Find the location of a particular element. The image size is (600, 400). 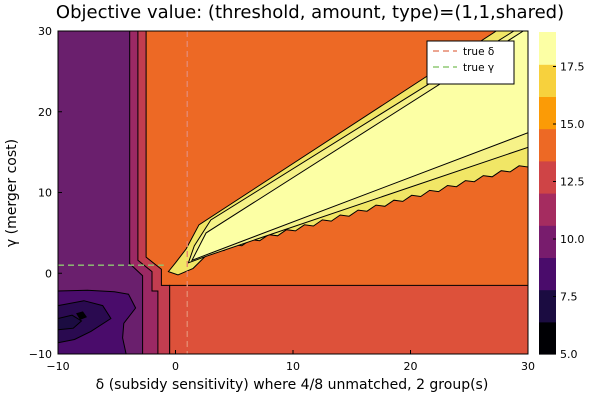

colorbar-tick-label: 10.0 is located at coordinates (572, 239).